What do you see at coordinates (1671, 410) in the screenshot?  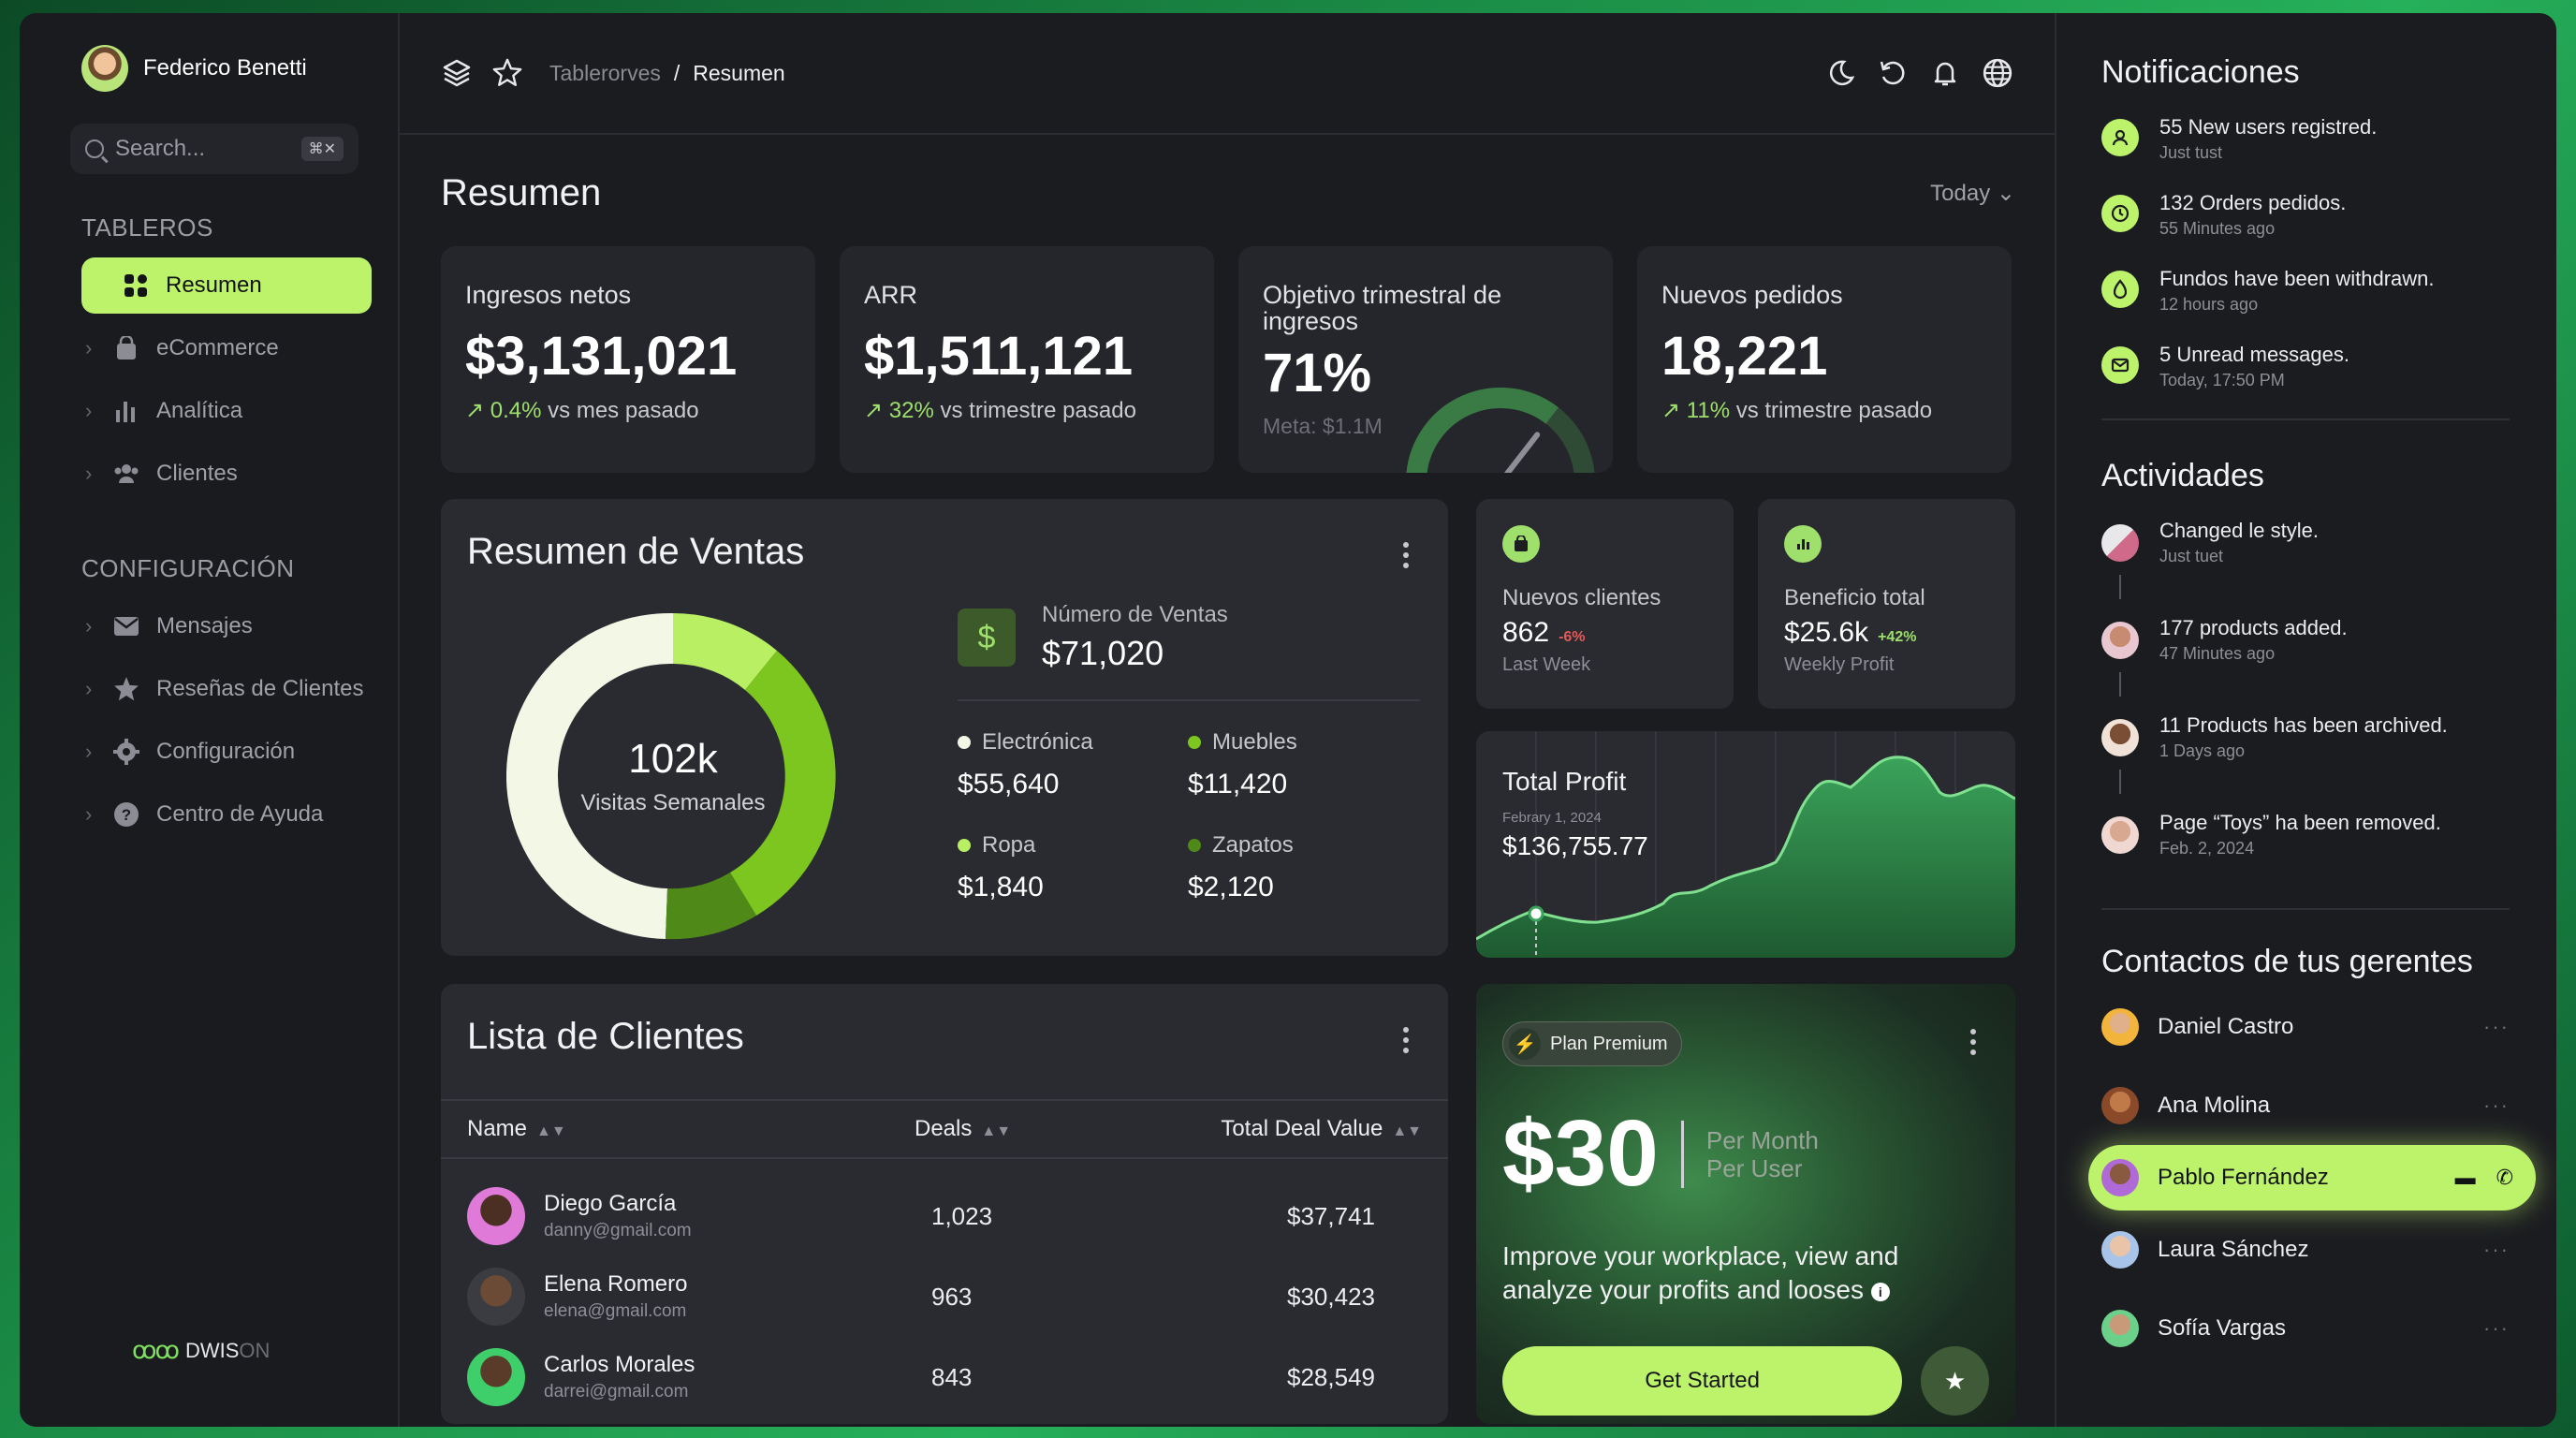 I see `trend-up-icon: ↗` at bounding box center [1671, 410].